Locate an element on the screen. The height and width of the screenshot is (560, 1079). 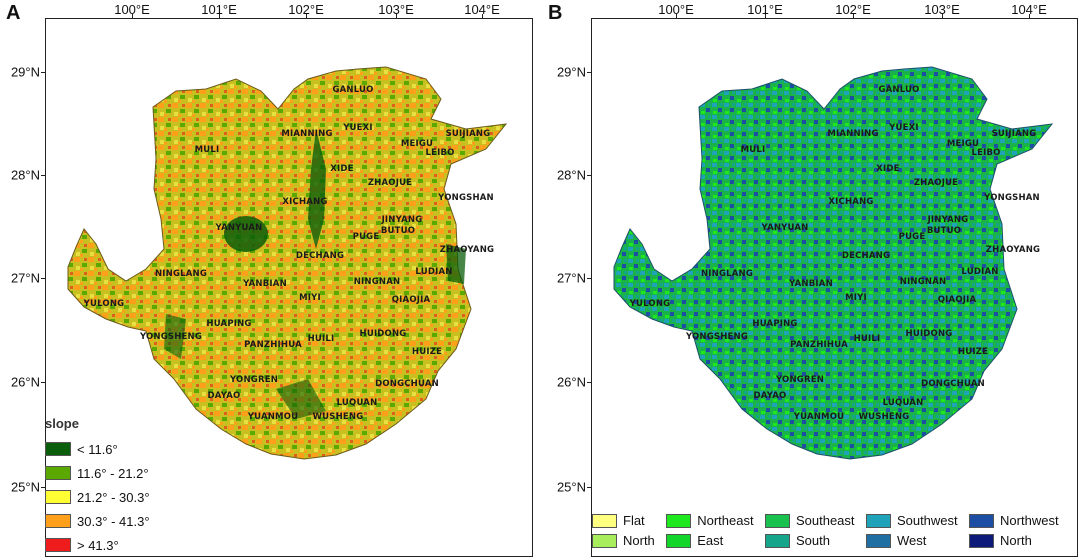
slope-legend-item: 11.6° - 21.2° is located at coordinates (97, 473).